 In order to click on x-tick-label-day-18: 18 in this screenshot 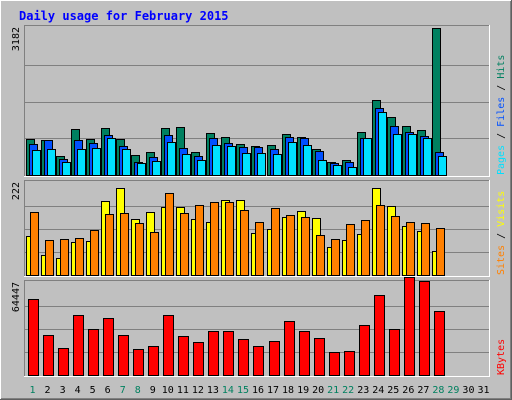, I will do `click(288, 390)`.